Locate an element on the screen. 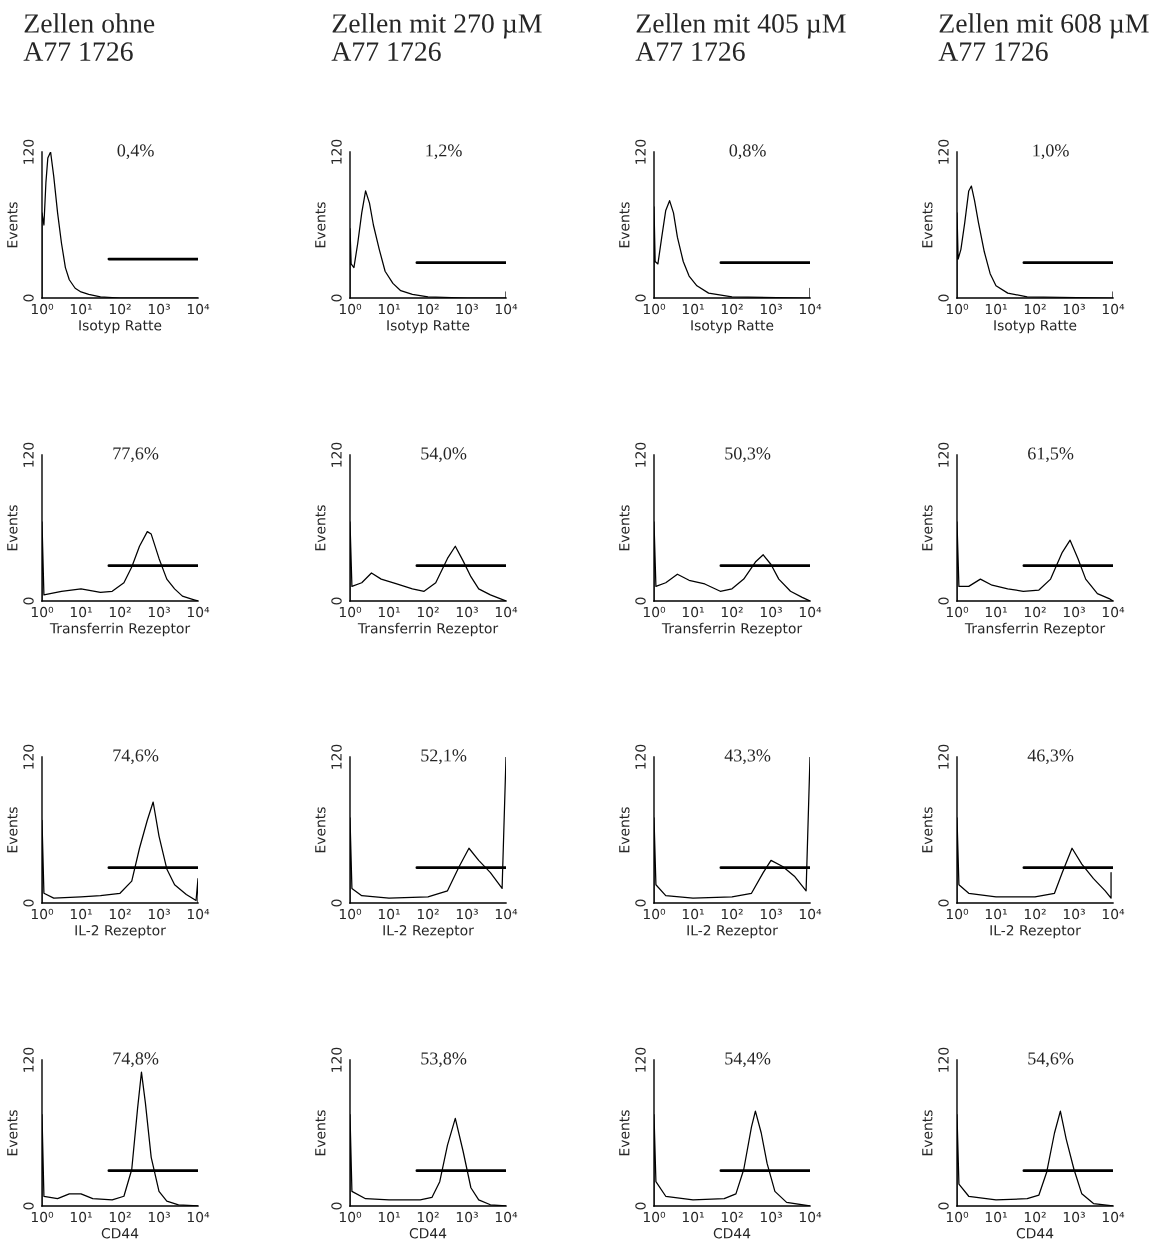  annotation: 54,0% is located at coordinates (444, 455).